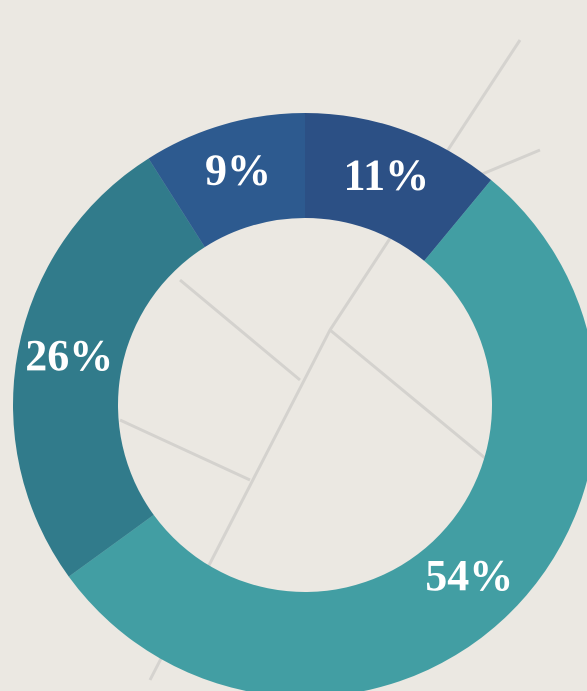 The image size is (587, 691). What do you see at coordinates (238, 170) in the screenshot?
I see `data-label: 9%` at bounding box center [238, 170].